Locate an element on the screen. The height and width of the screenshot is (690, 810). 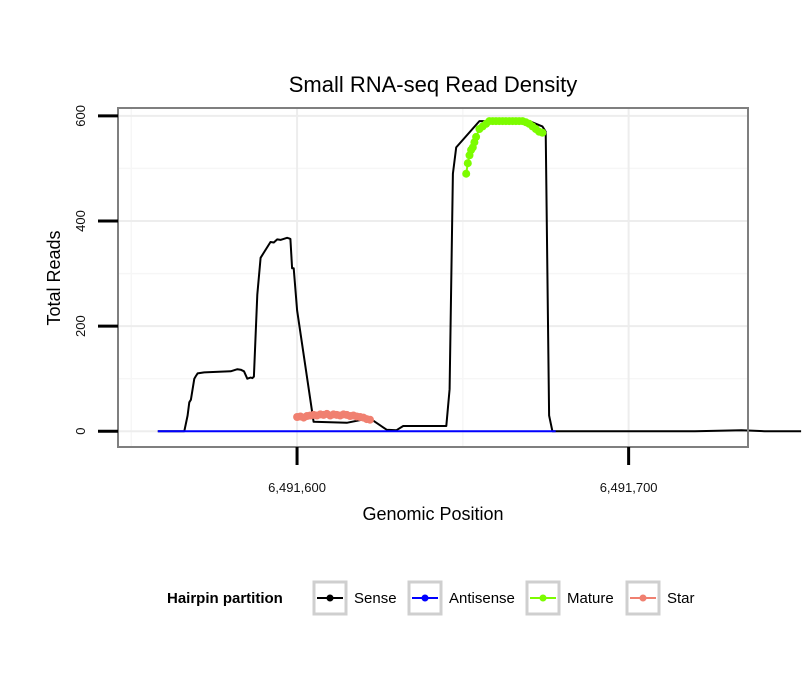
x-tick-label: 6,491,600 is located at coordinates (297, 487).